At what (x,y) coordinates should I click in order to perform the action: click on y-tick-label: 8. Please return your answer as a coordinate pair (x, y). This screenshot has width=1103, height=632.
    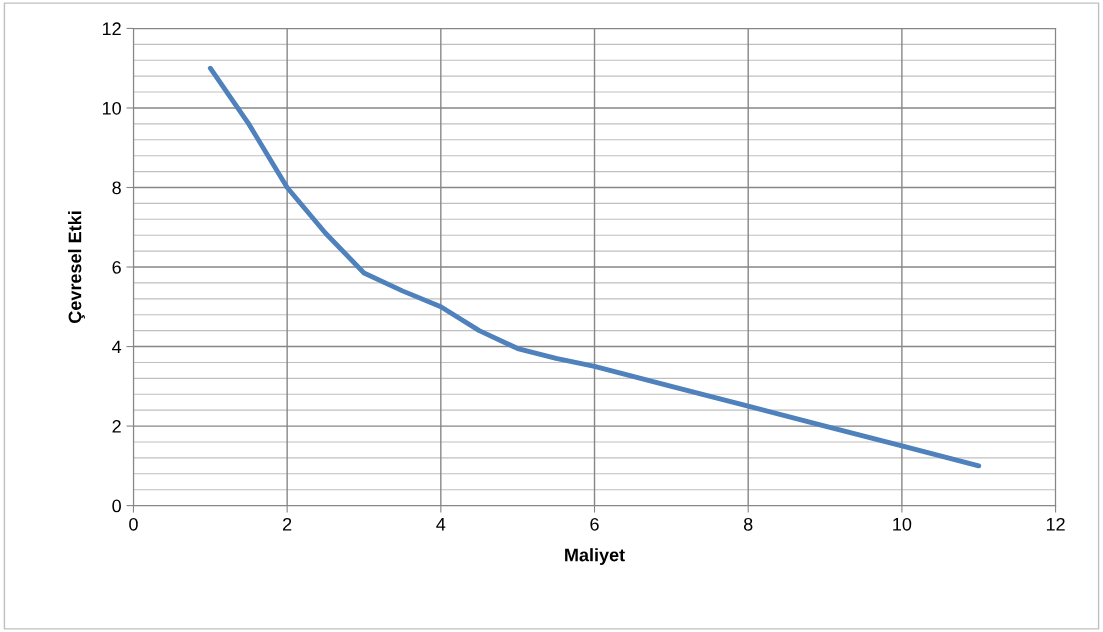
    Looking at the image, I should click on (116, 188).